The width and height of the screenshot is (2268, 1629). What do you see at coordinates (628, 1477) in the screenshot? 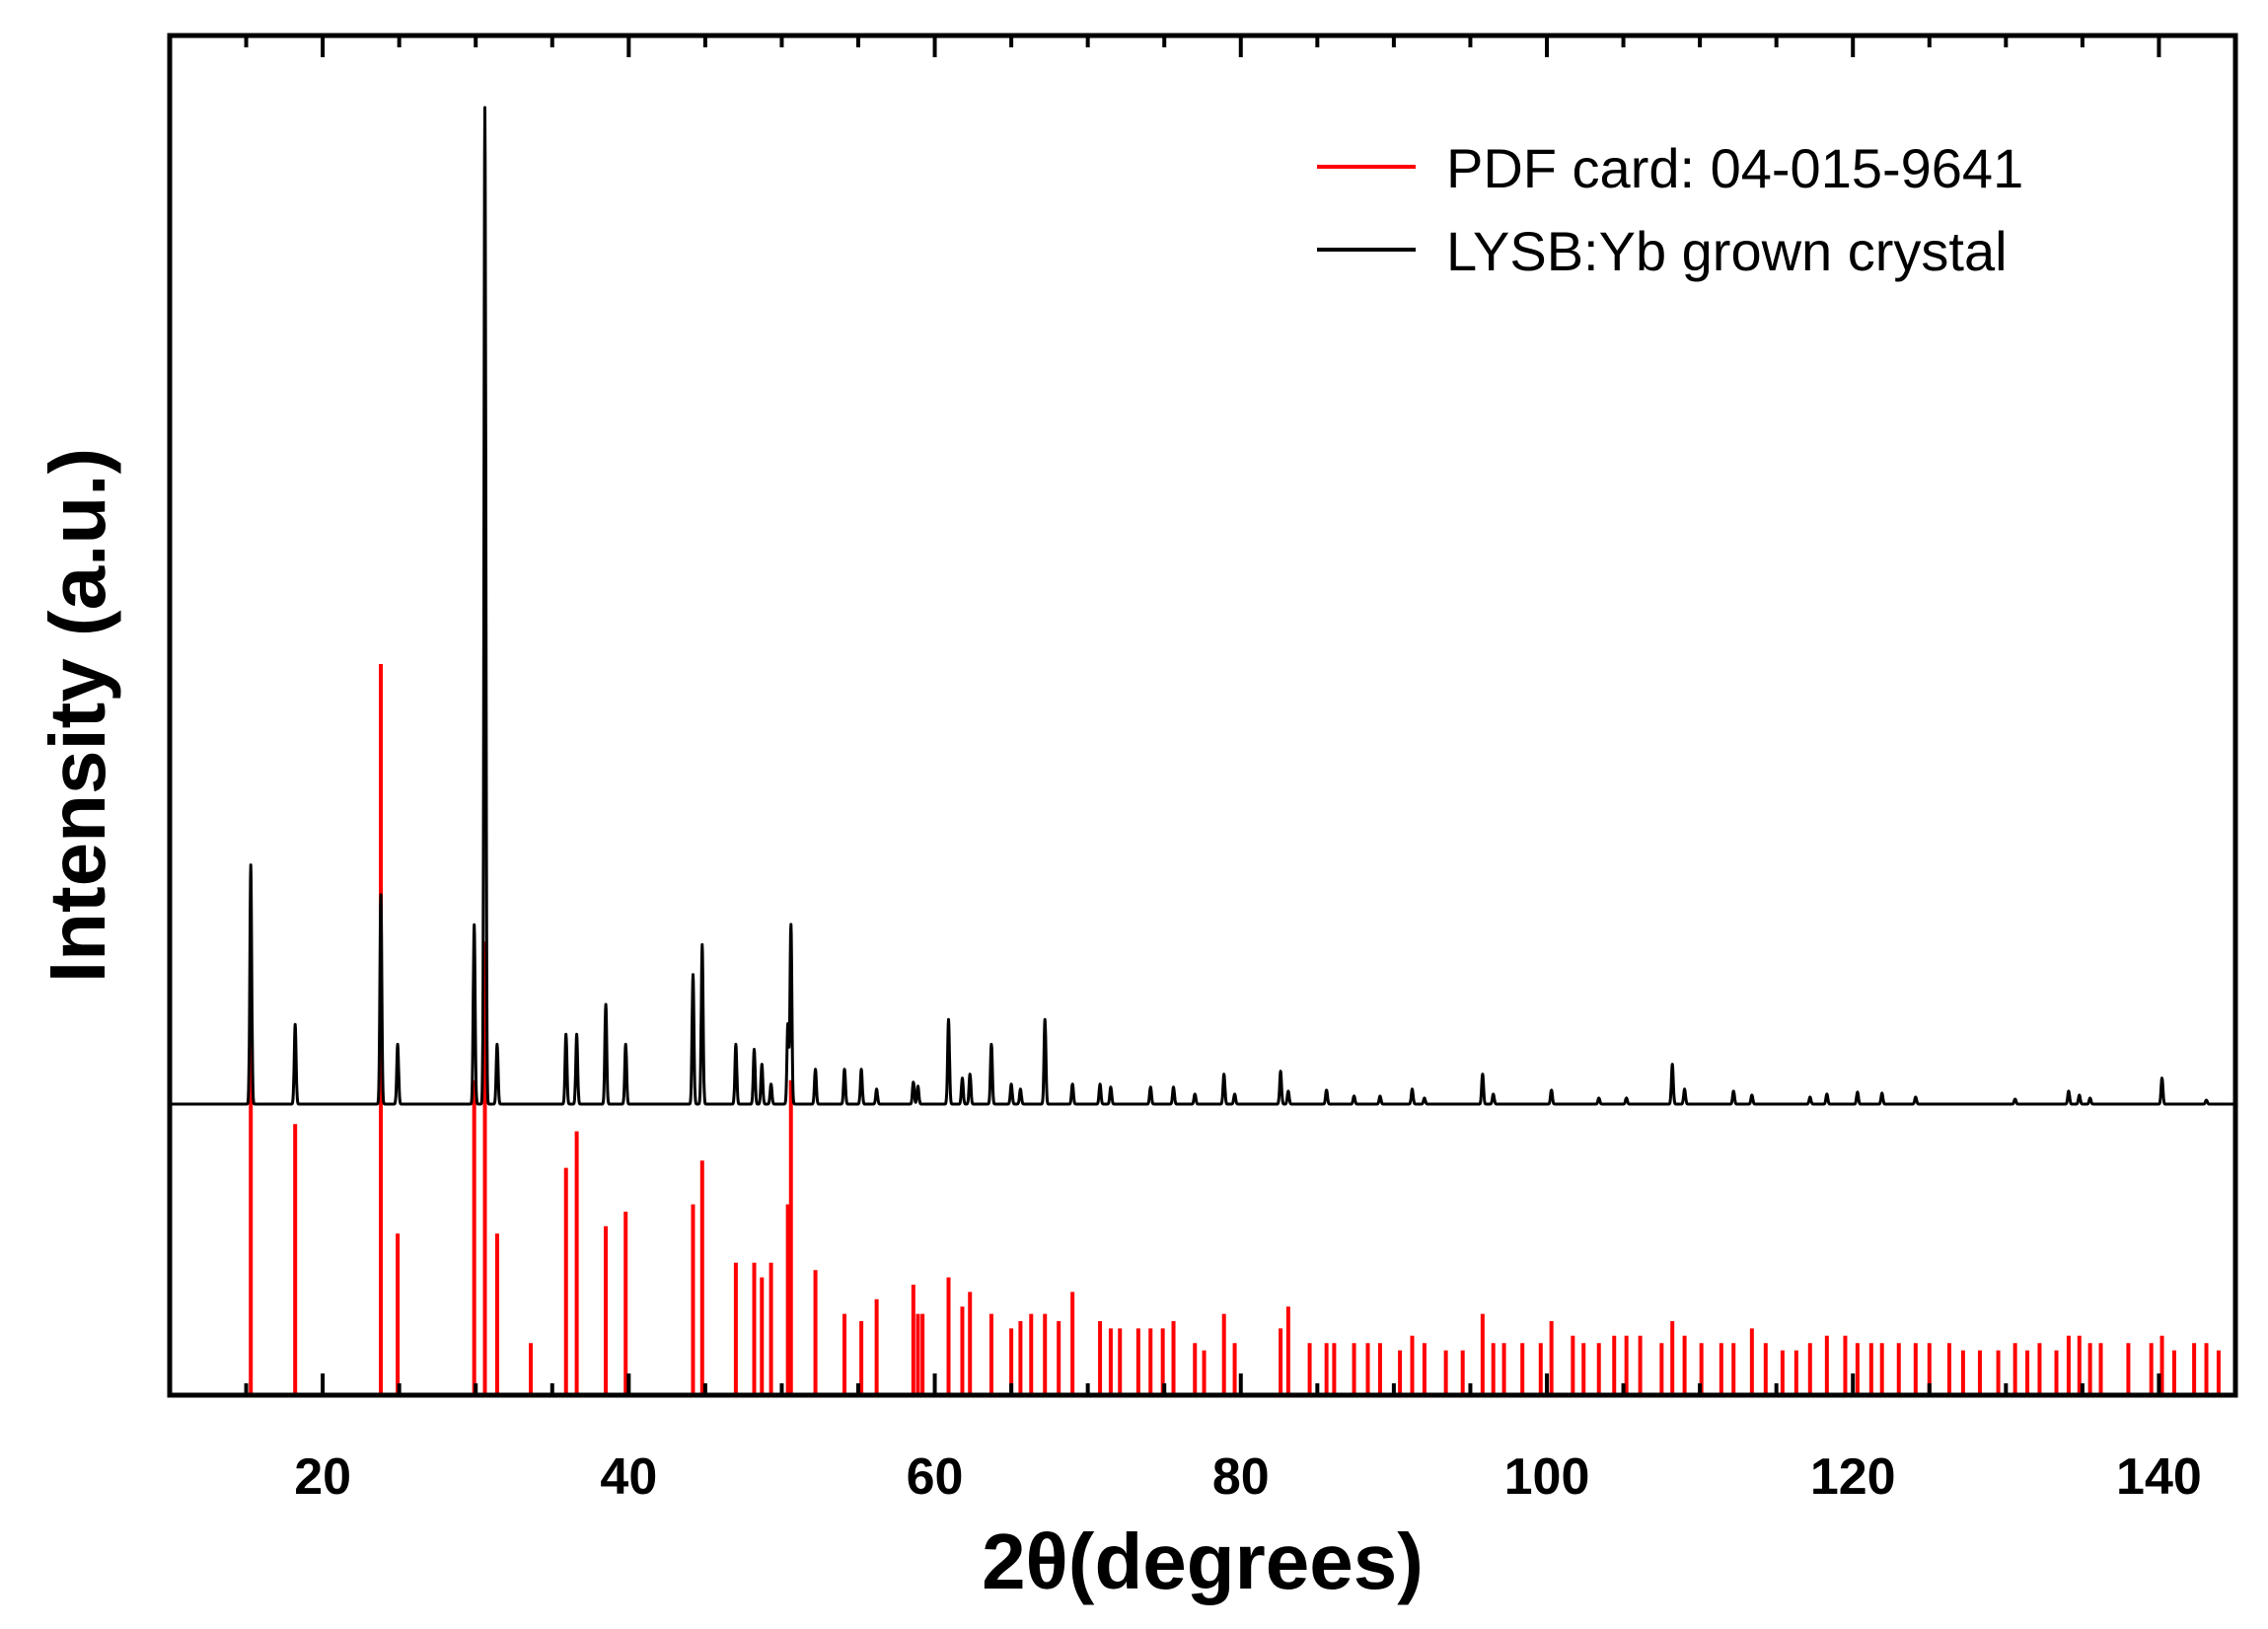
I see `x-tick-label: 40` at bounding box center [628, 1477].